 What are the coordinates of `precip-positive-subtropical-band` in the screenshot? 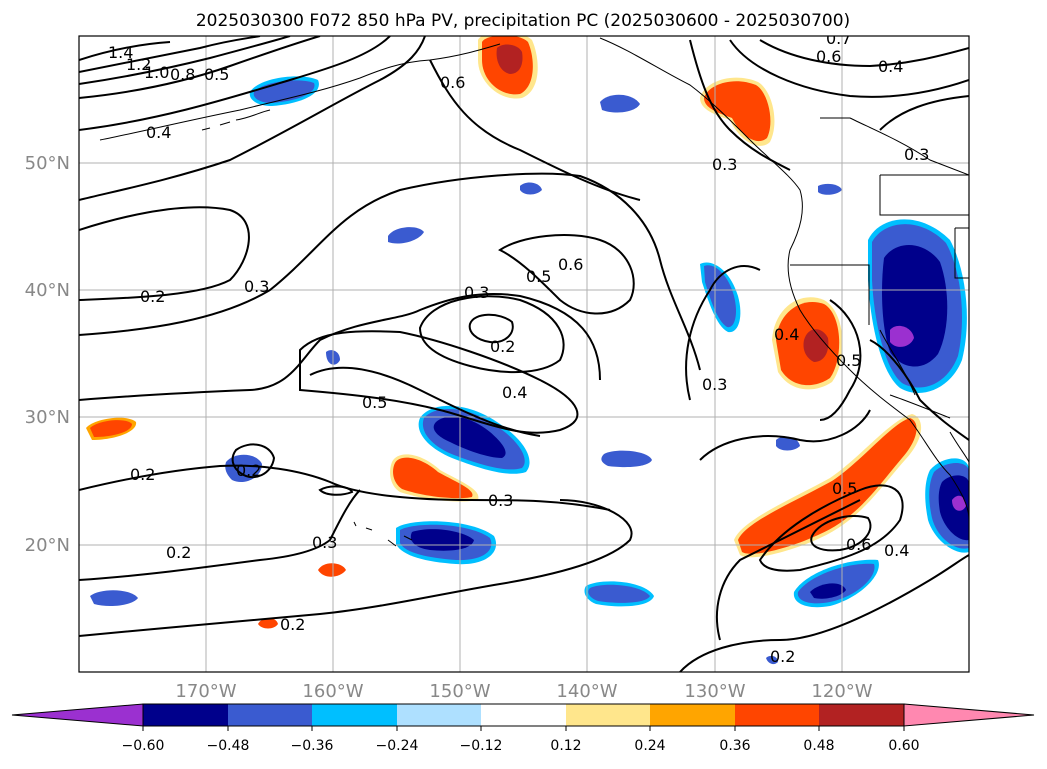 It's located at (828, 486).